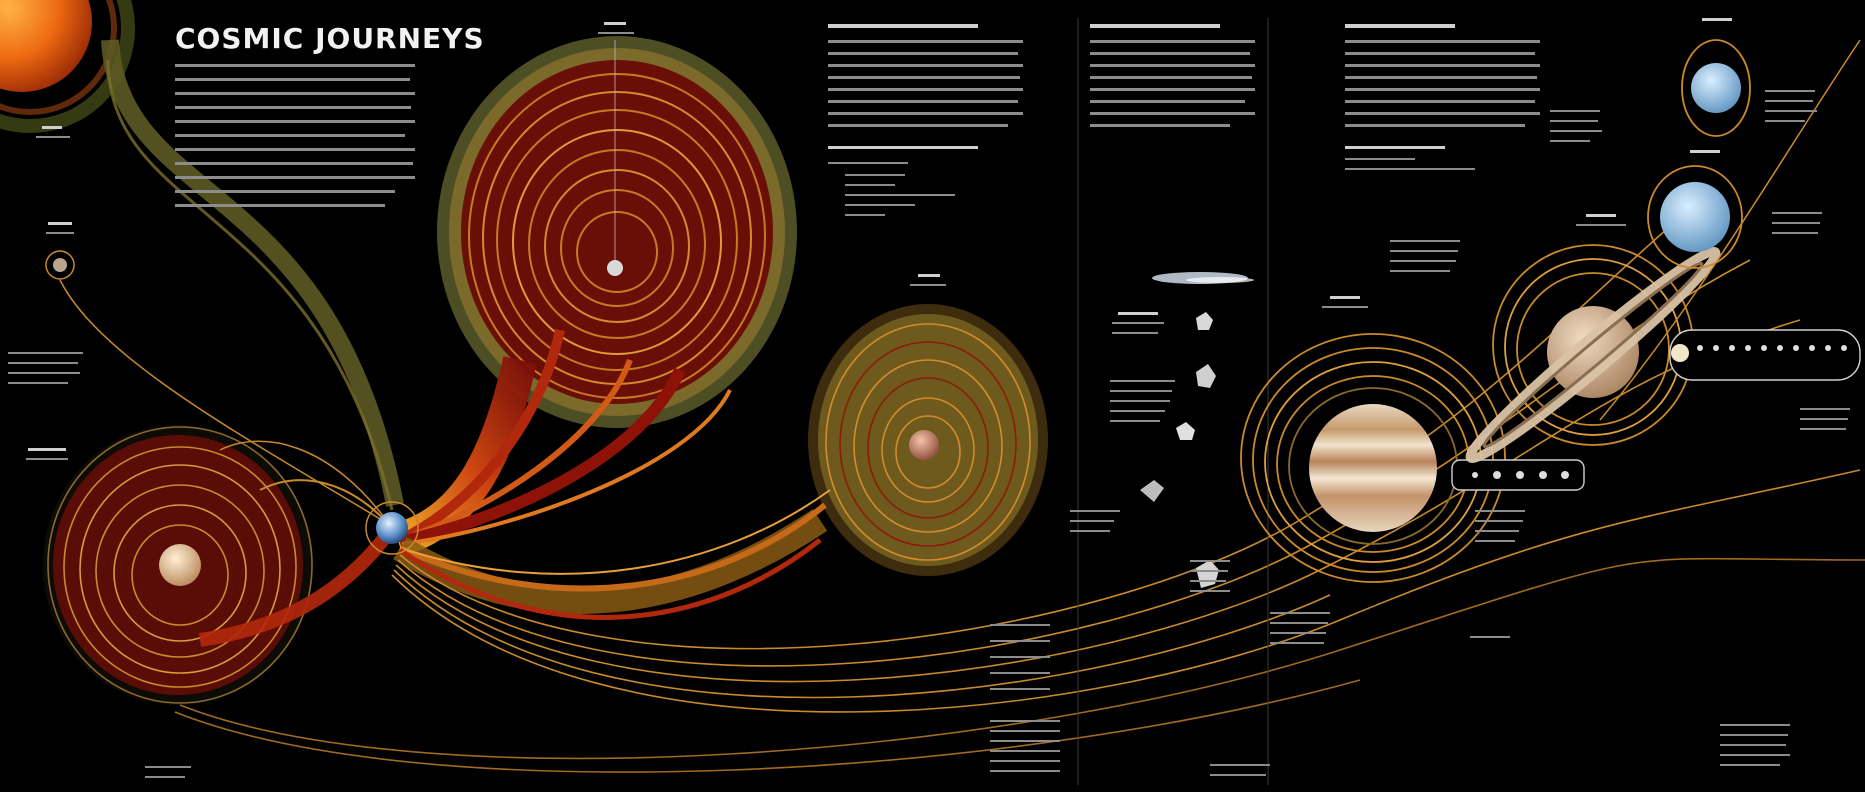  What do you see at coordinates (612, 554) in the screenshot?
I see `earth-to-mars-streams` at bounding box center [612, 554].